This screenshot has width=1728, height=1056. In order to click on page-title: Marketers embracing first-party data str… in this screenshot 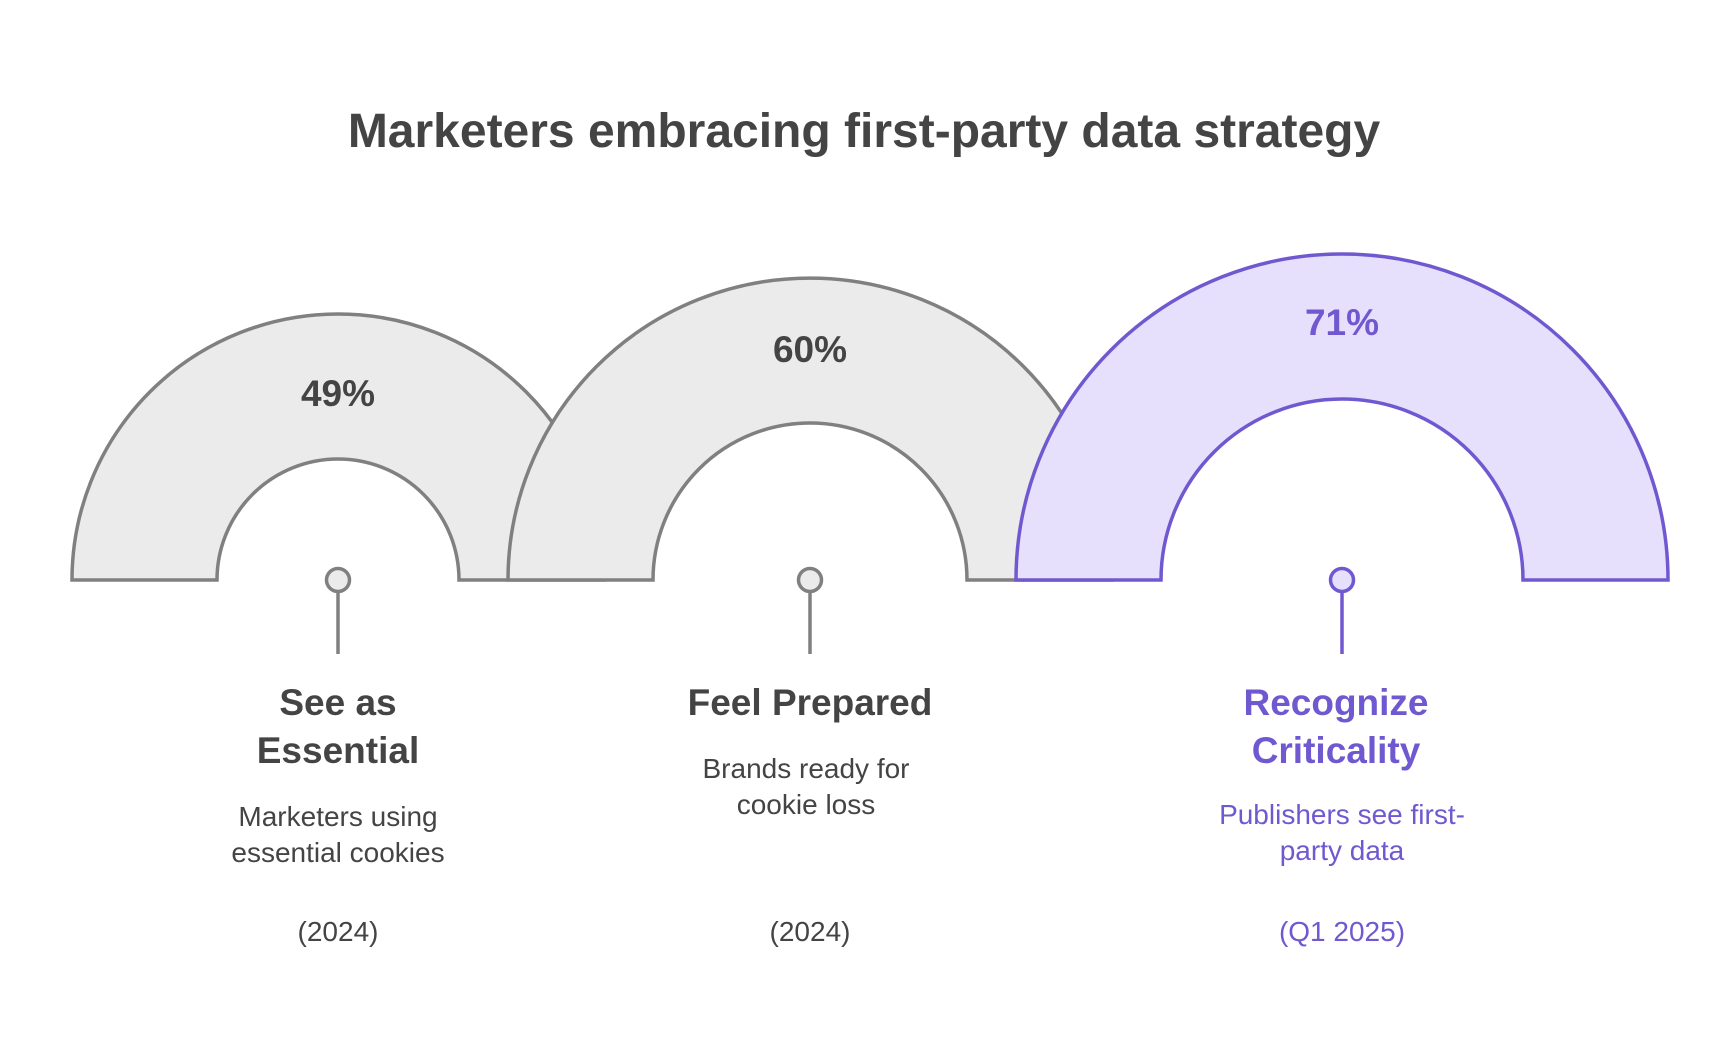, I will do `click(864, 131)`.